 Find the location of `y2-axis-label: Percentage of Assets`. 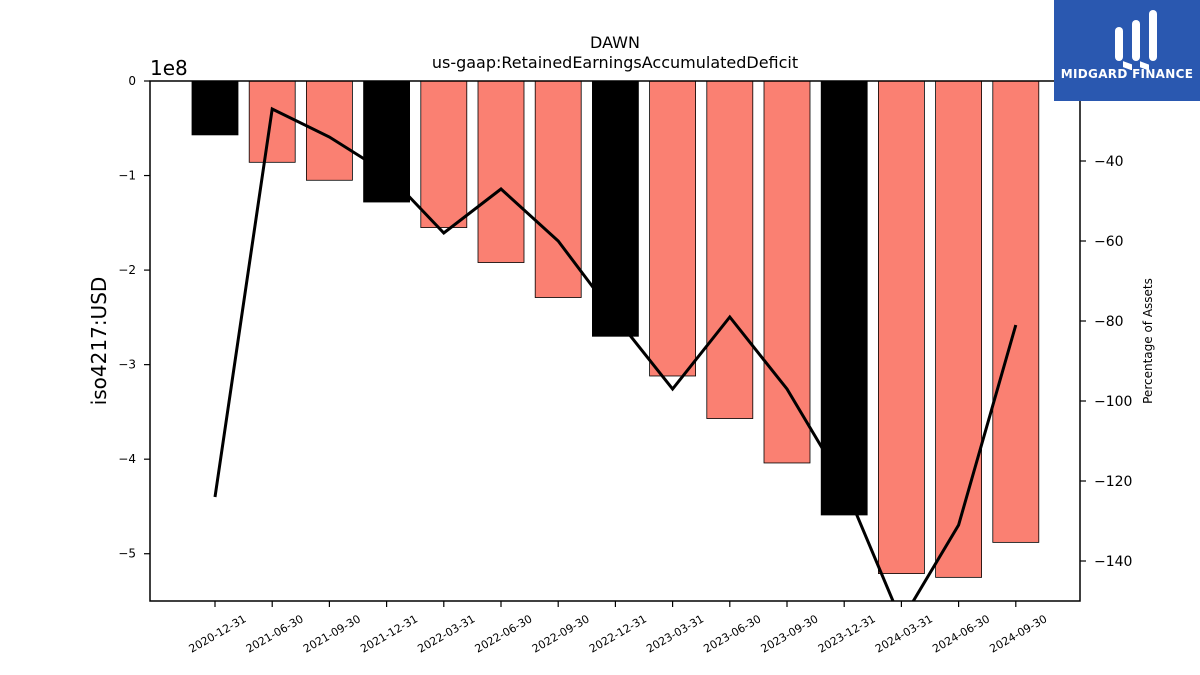

y2-axis-label: Percentage of Assets is located at coordinates (1148, 341).